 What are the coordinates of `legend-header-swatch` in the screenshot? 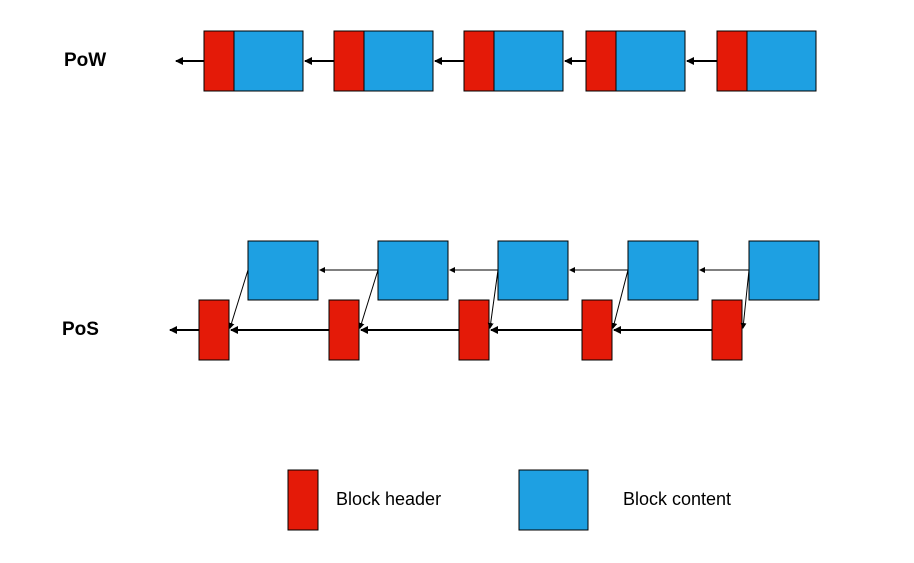 It's located at (303, 500).